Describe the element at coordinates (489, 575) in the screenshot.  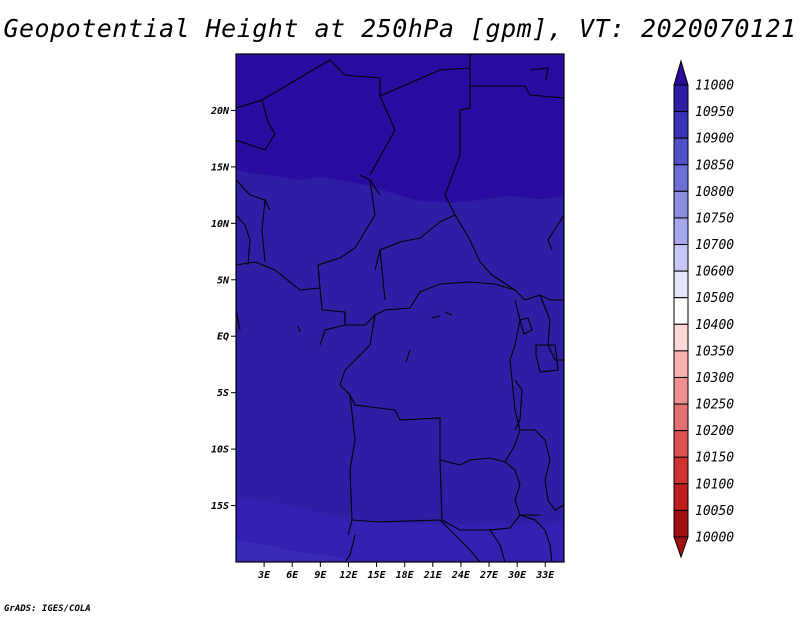
I see `lon-tick-label: 27E` at that location.